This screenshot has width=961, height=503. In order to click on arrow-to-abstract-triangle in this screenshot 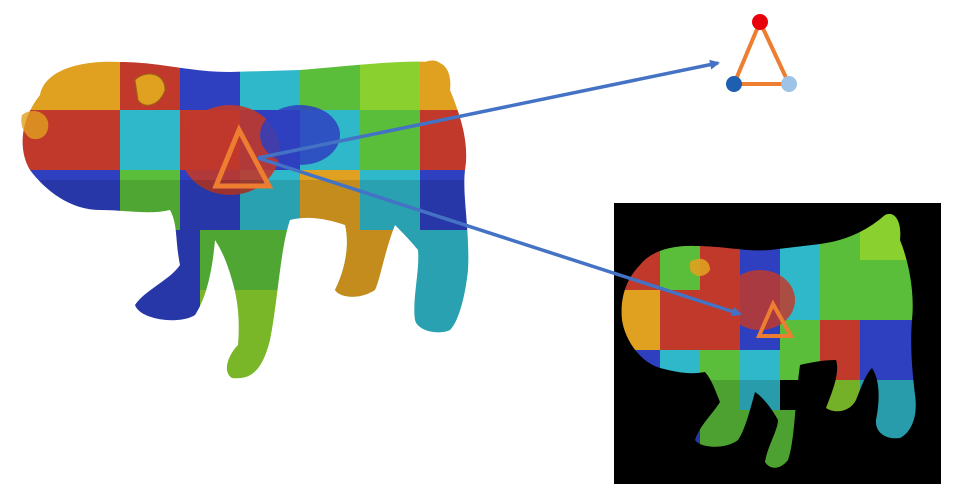, I will do `click(488, 109)`.